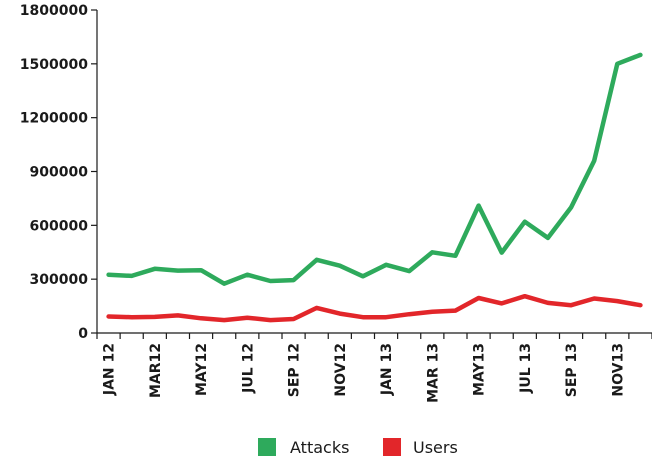 Image resolution: width=652 pixels, height=464 pixels. I want to click on x-tick-label: MAR 13, so click(433, 373).